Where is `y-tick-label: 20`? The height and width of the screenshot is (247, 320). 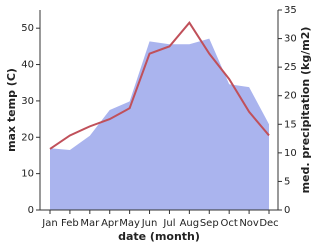 y-tick-label: 20 is located at coordinates (27, 137).